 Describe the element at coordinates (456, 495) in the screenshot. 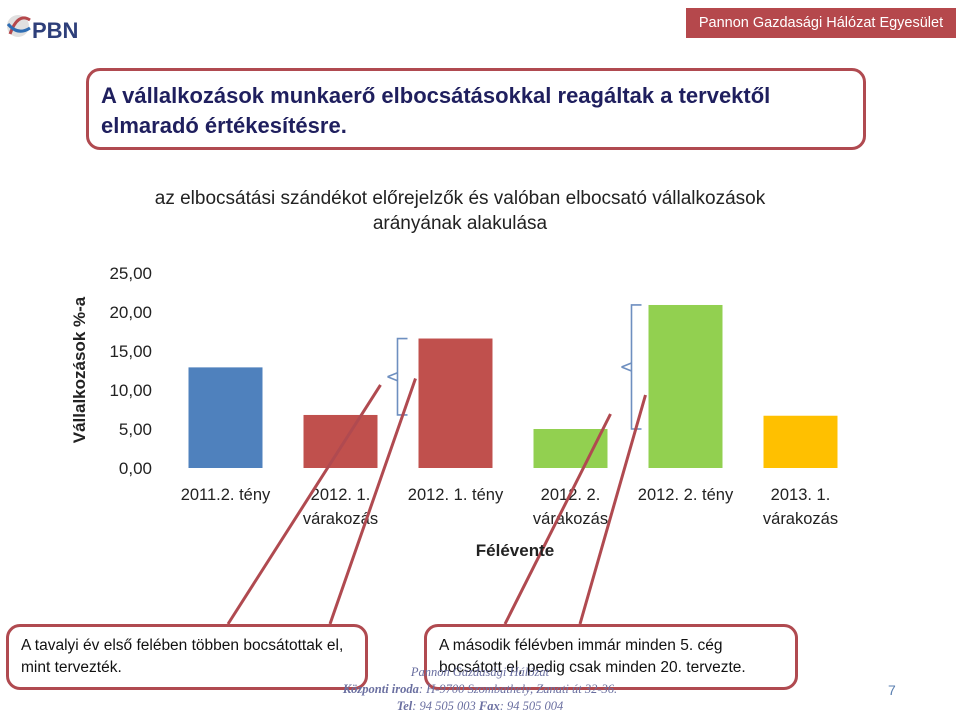

I see `x-tick-label: 2012. 1. tény` at that location.